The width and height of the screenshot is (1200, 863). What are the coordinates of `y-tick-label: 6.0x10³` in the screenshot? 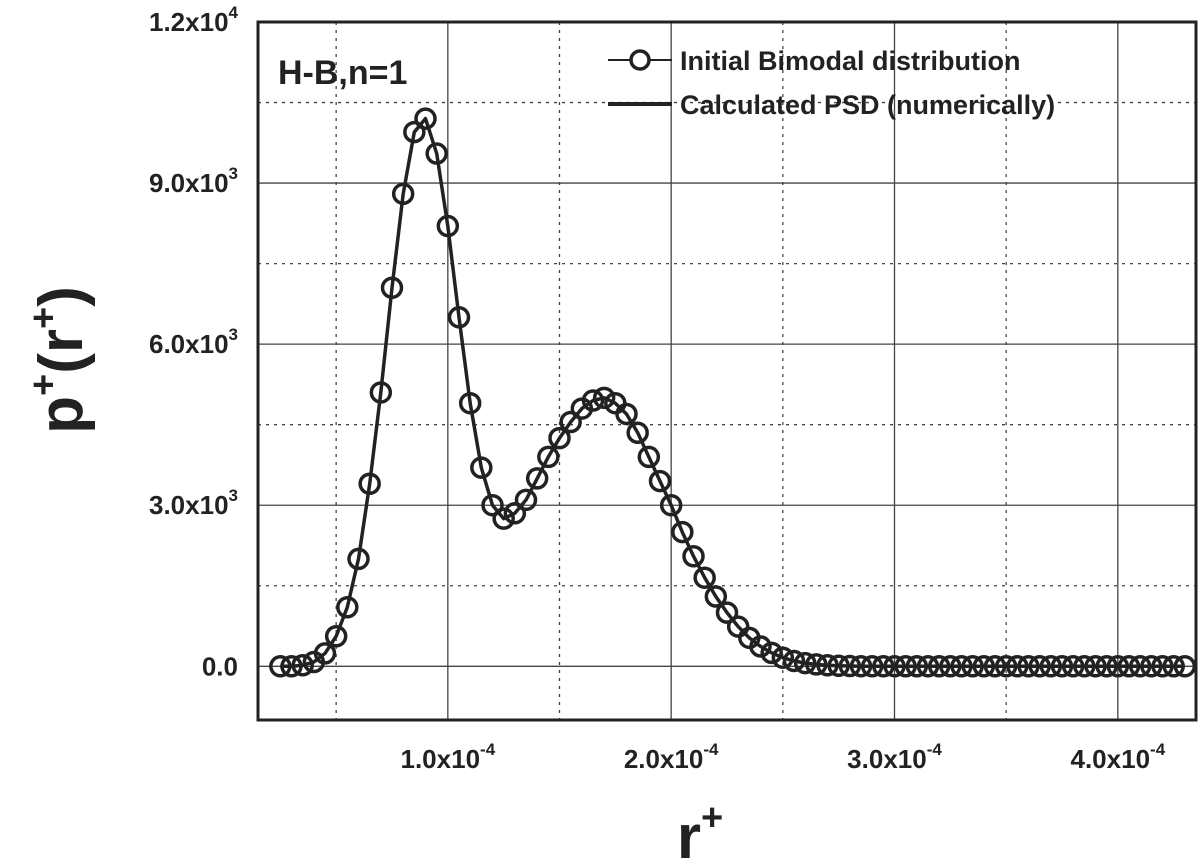 It's located at (193, 342).